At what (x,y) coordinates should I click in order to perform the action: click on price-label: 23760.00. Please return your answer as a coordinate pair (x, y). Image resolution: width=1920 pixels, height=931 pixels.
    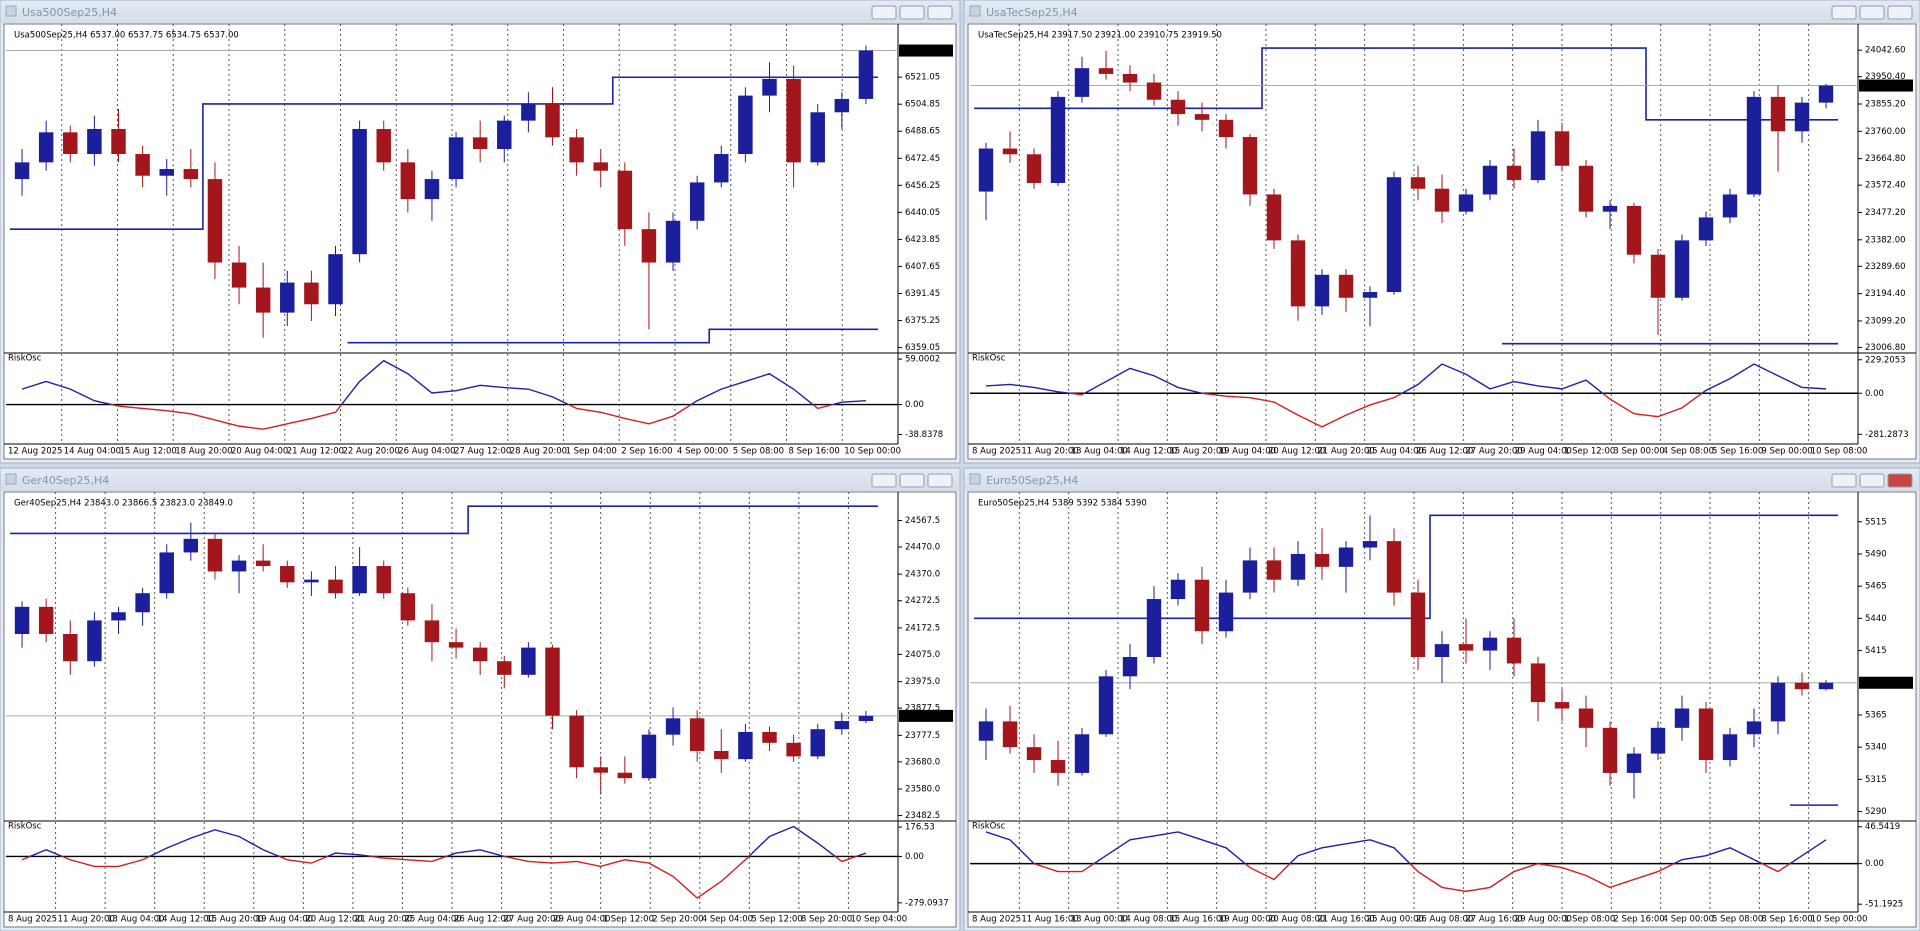
    Looking at the image, I should click on (1885, 132).